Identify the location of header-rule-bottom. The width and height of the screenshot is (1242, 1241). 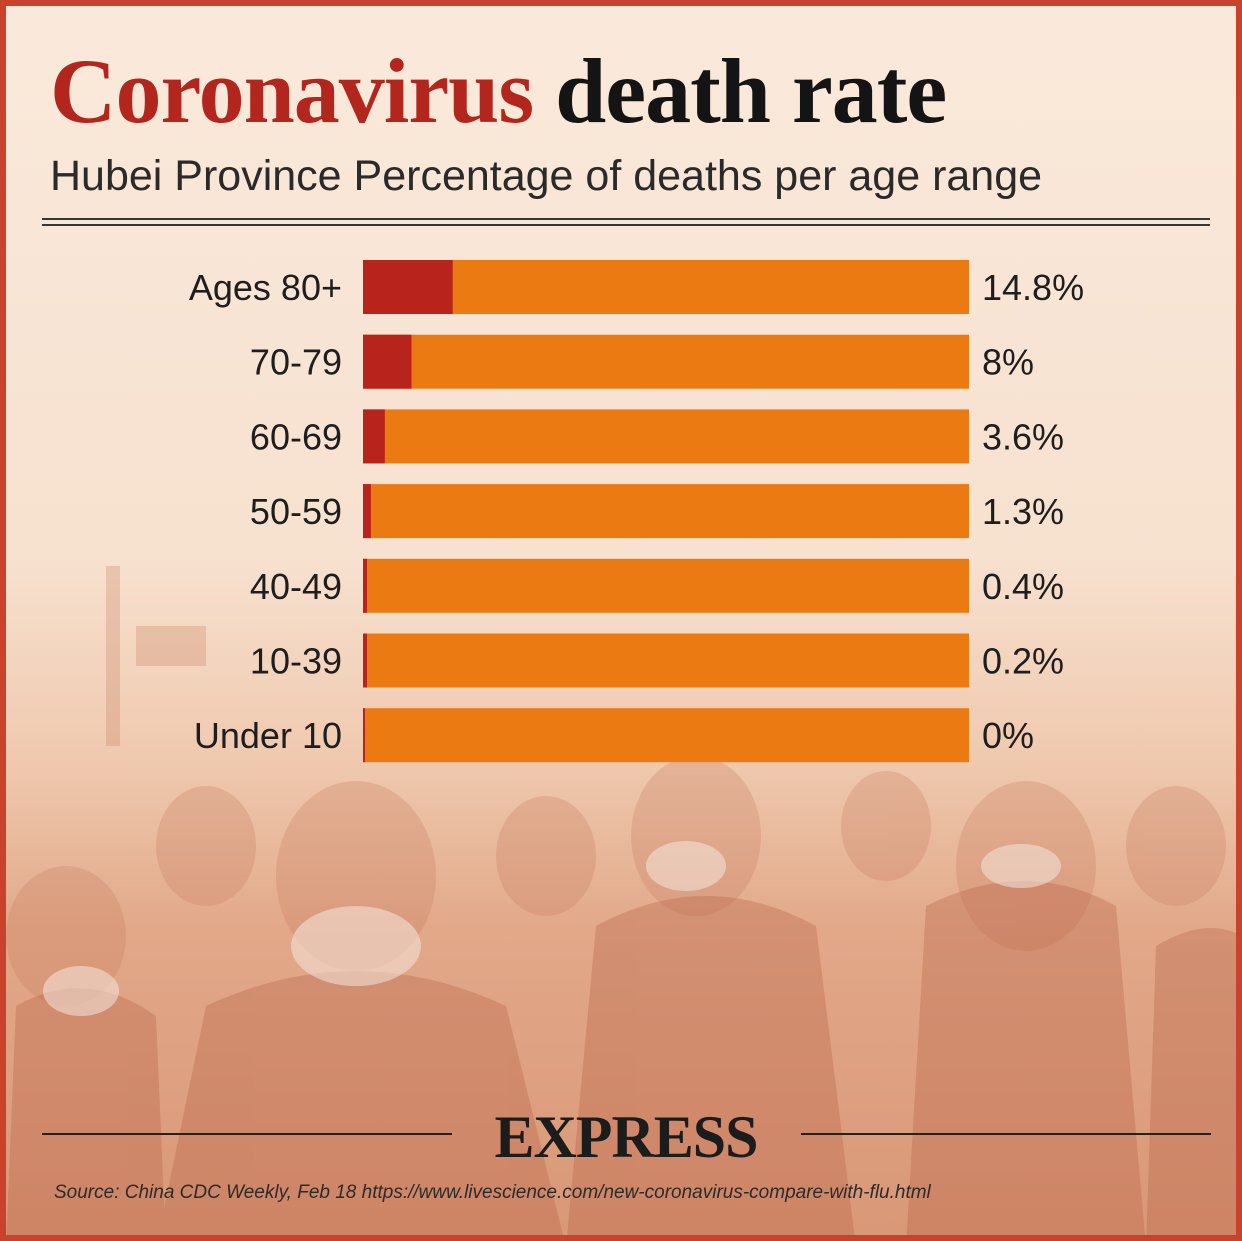
(626, 225).